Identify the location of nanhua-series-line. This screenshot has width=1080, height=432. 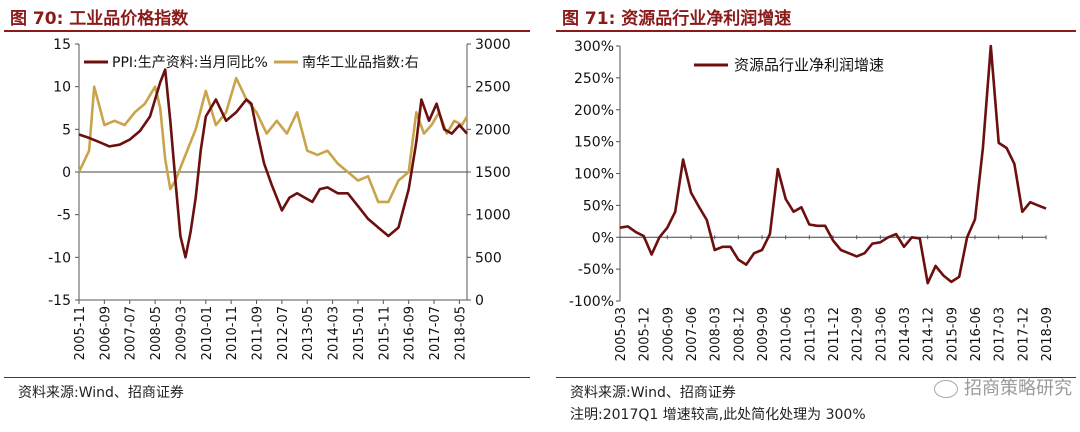
(273, 140).